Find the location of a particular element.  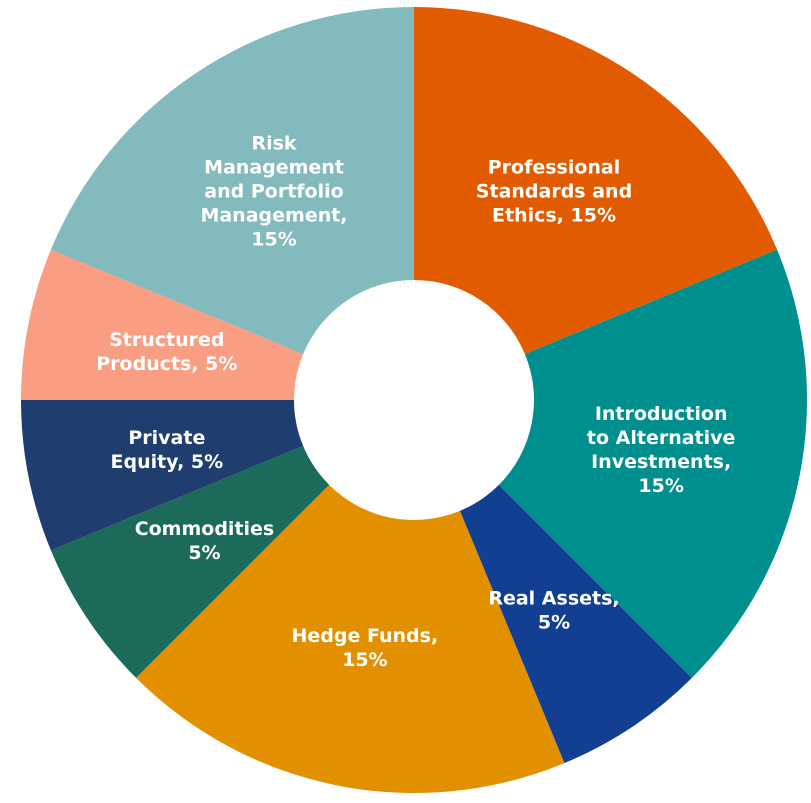

label-line: Management is located at coordinates (274, 167).